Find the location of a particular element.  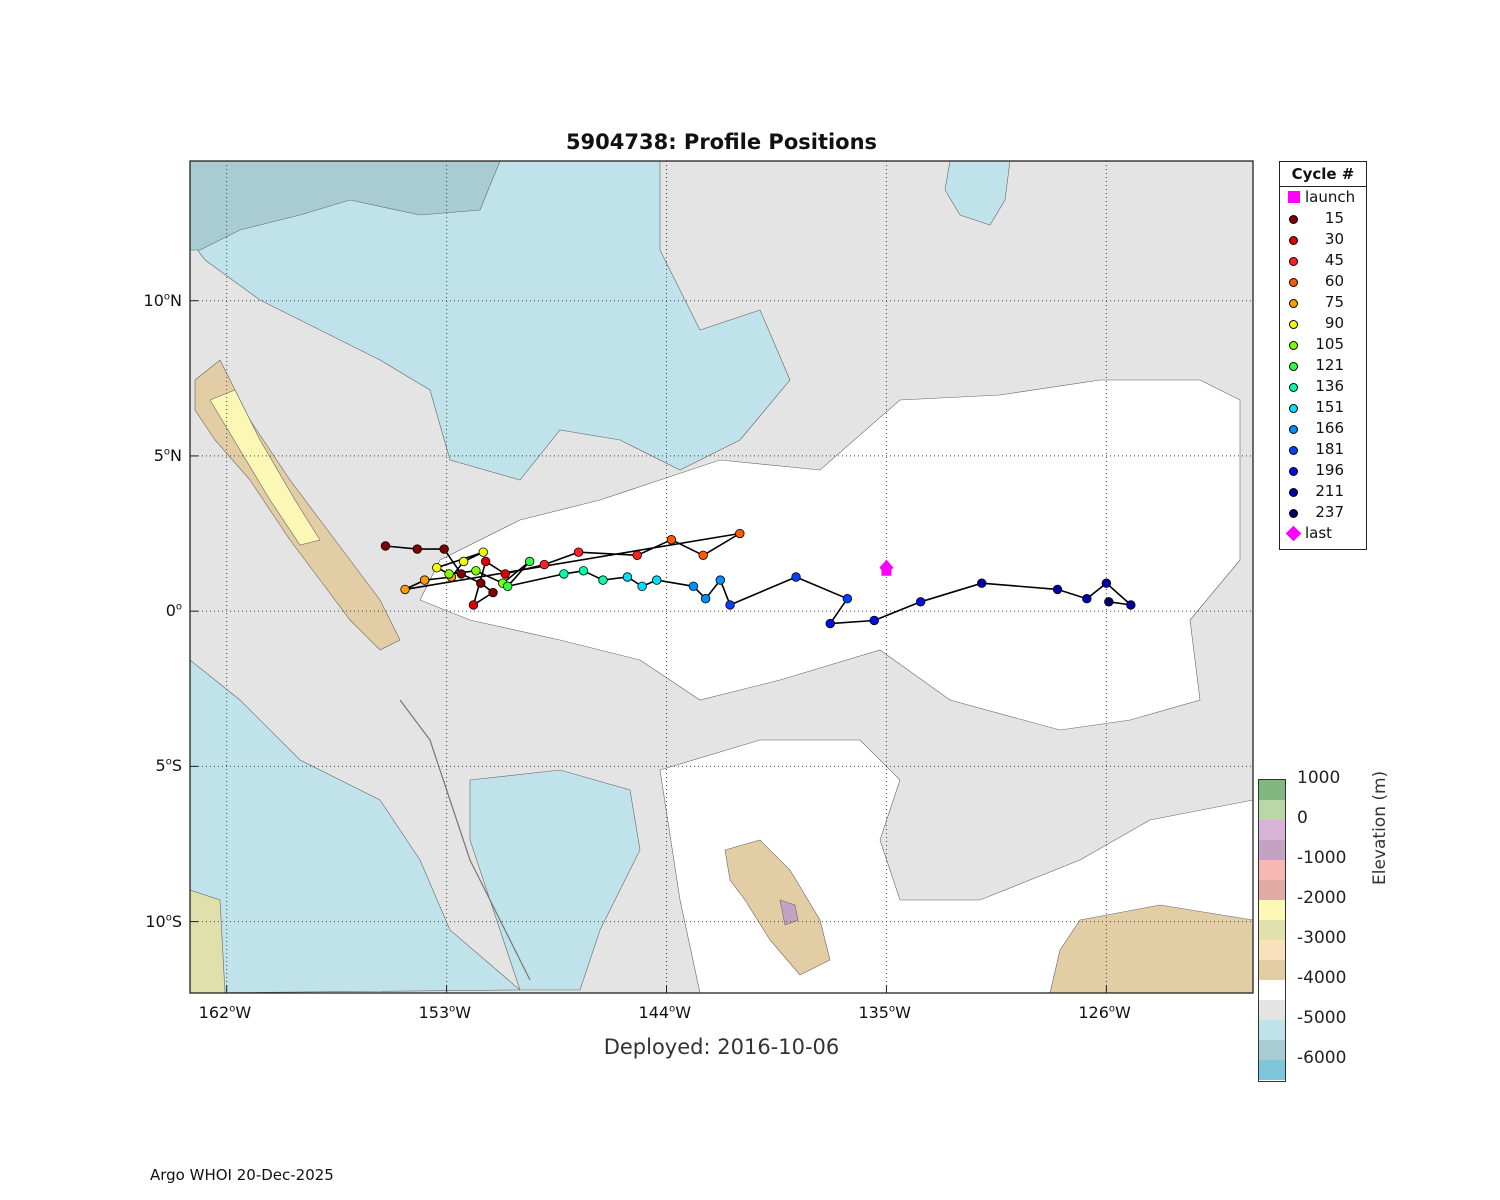

shelf-southeast is located at coordinates (1151, 948).